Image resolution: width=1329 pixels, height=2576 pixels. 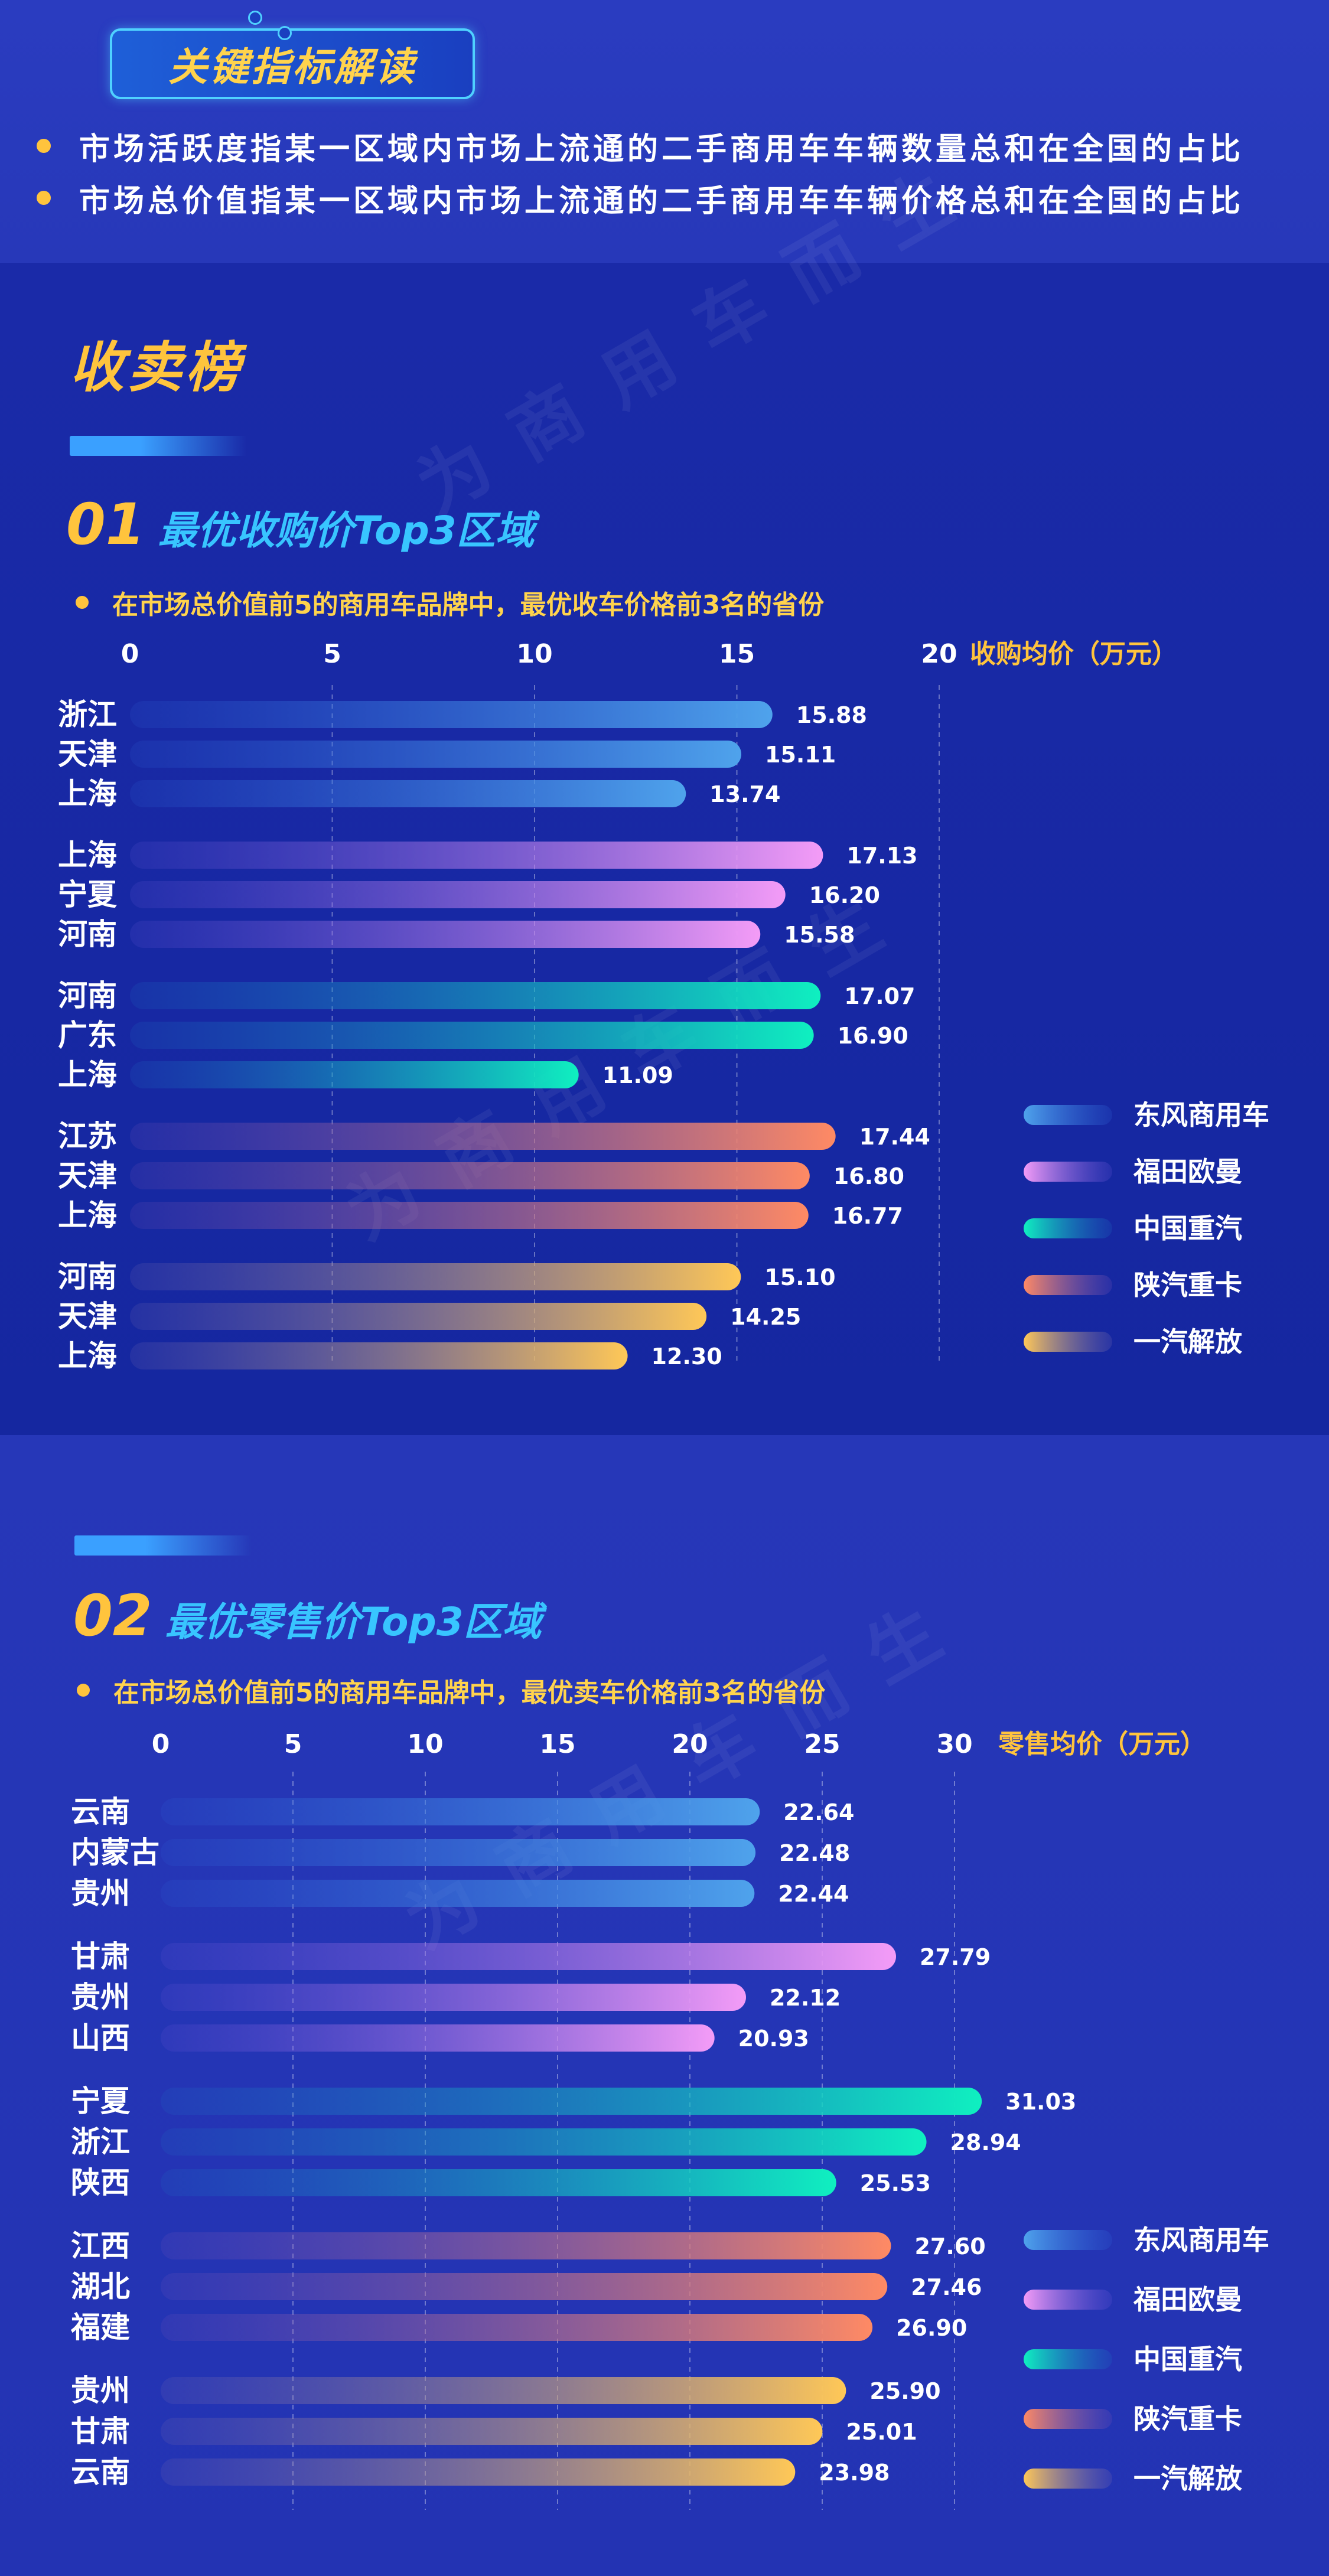 I want to click on data-label: 16.20, so click(x=844, y=895).